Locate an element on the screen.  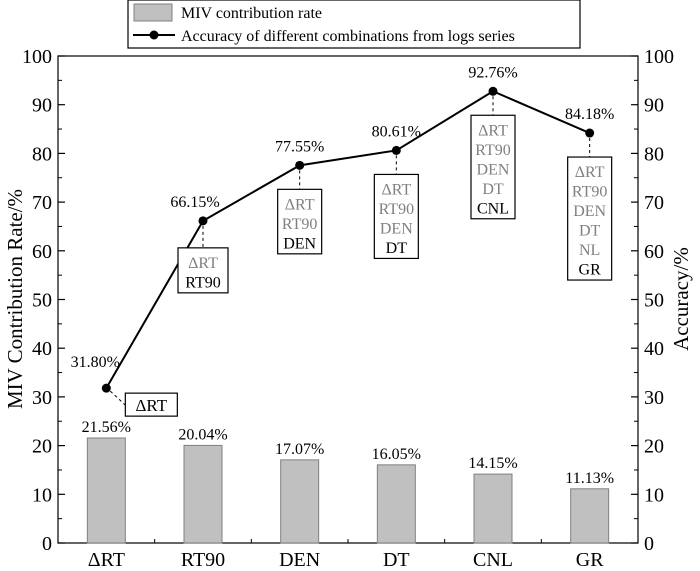
accuracy-value-label: 66.15% is located at coordinates (194, 202).